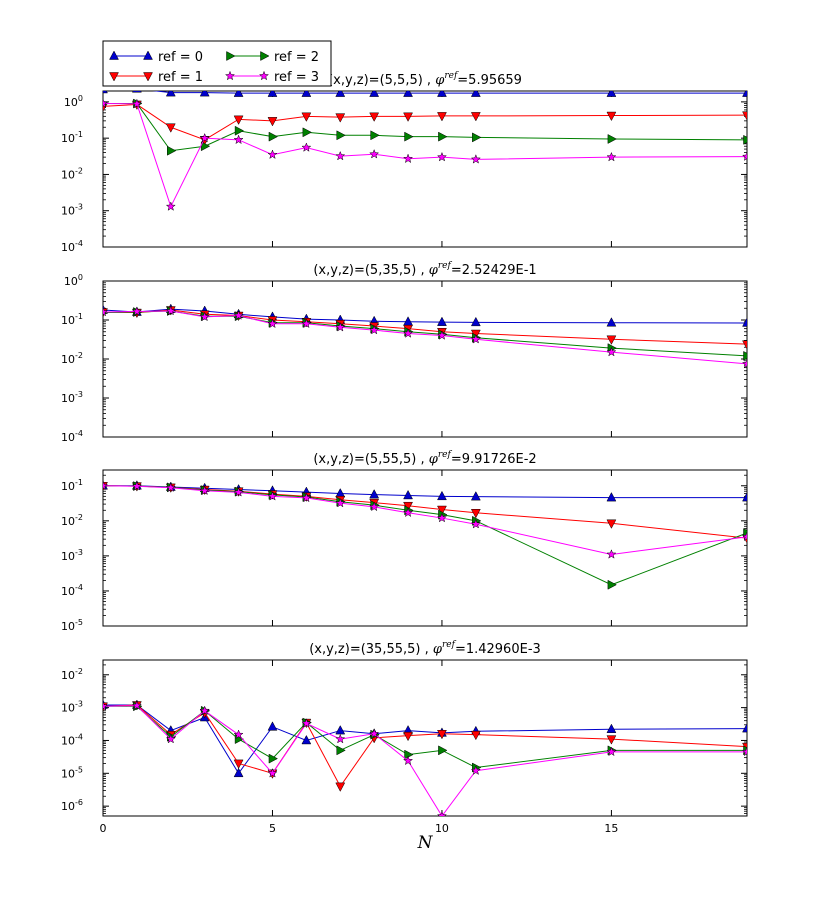 This screenshot has width=830, height=909. What do you see at coordinates (611, 828) in the screenshot?
I see `x-tick-label: 15` at bounding box center [611, 828].